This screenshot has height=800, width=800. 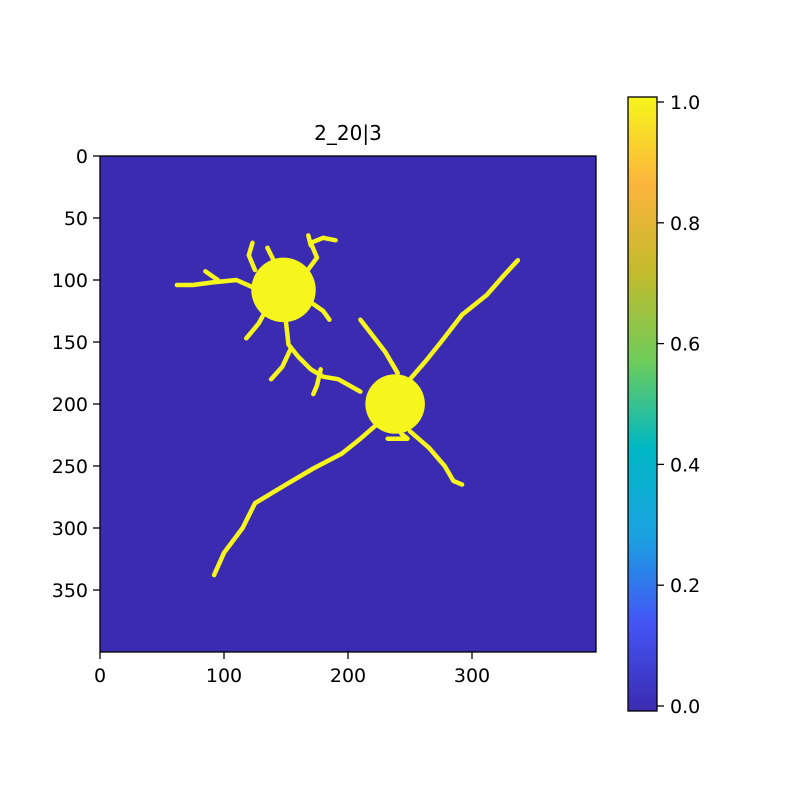 What do you see at coordinates (292, 669) in the screenshot?
I see `x-axis: 0 100 200 300` at bounding box center [292, 669].